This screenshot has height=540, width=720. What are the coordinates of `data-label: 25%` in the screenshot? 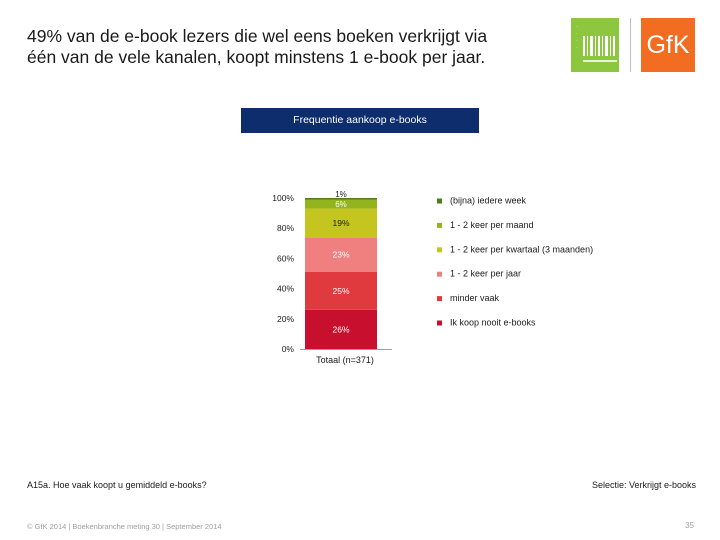 It's located at (340, 291).